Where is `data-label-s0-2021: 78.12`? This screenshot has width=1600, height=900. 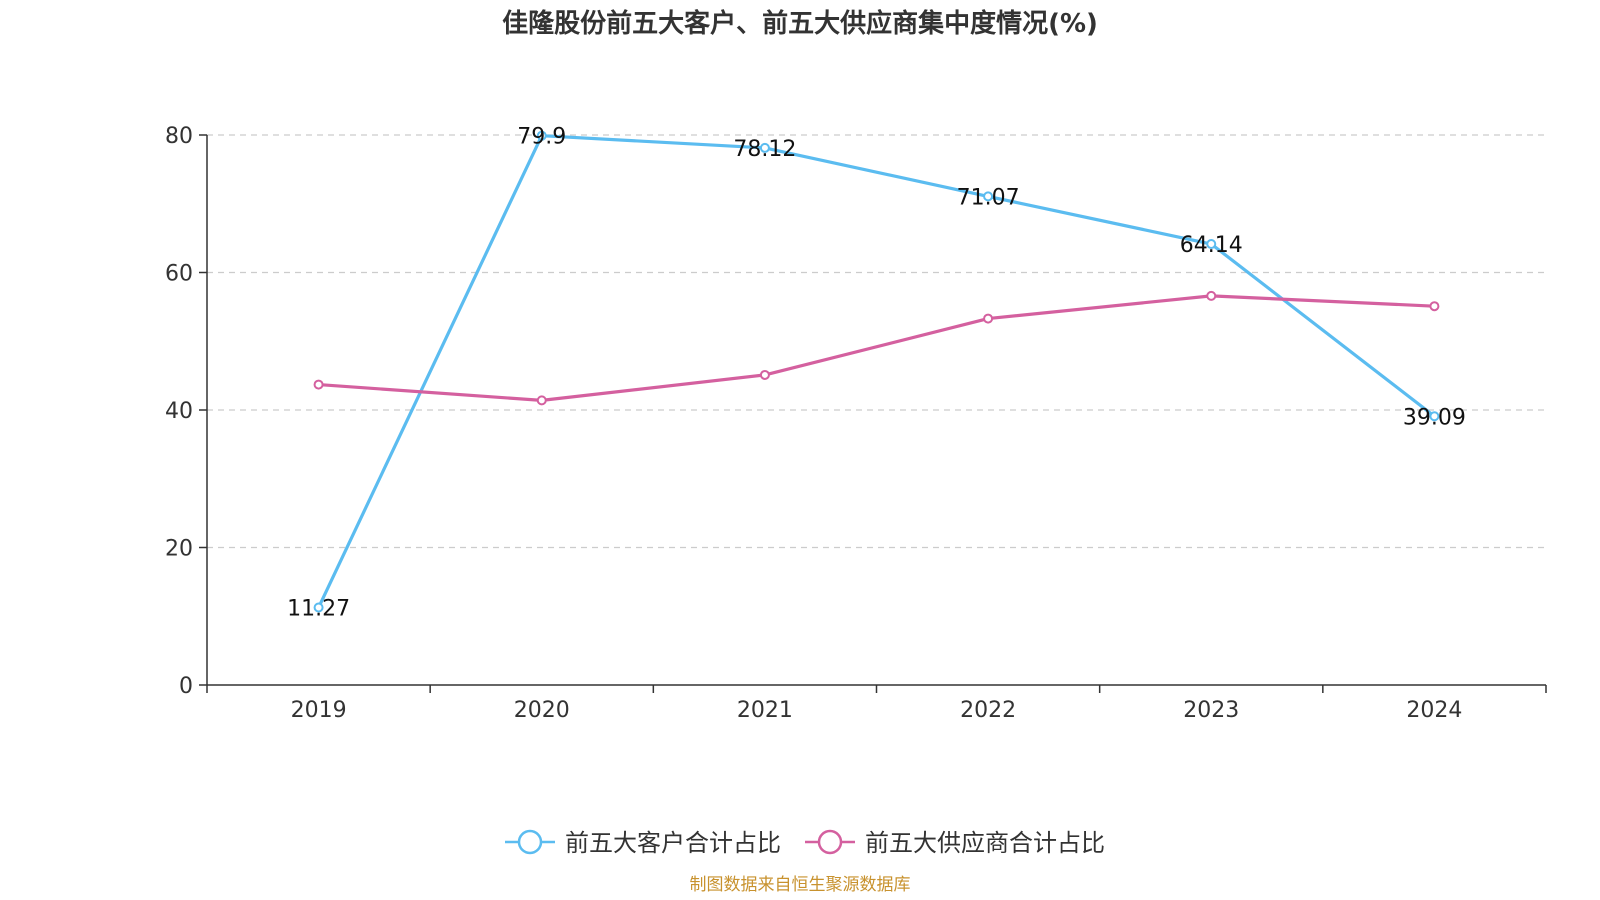
data-label-s0-2021: 78.12 is located at coordinates (764, 149).